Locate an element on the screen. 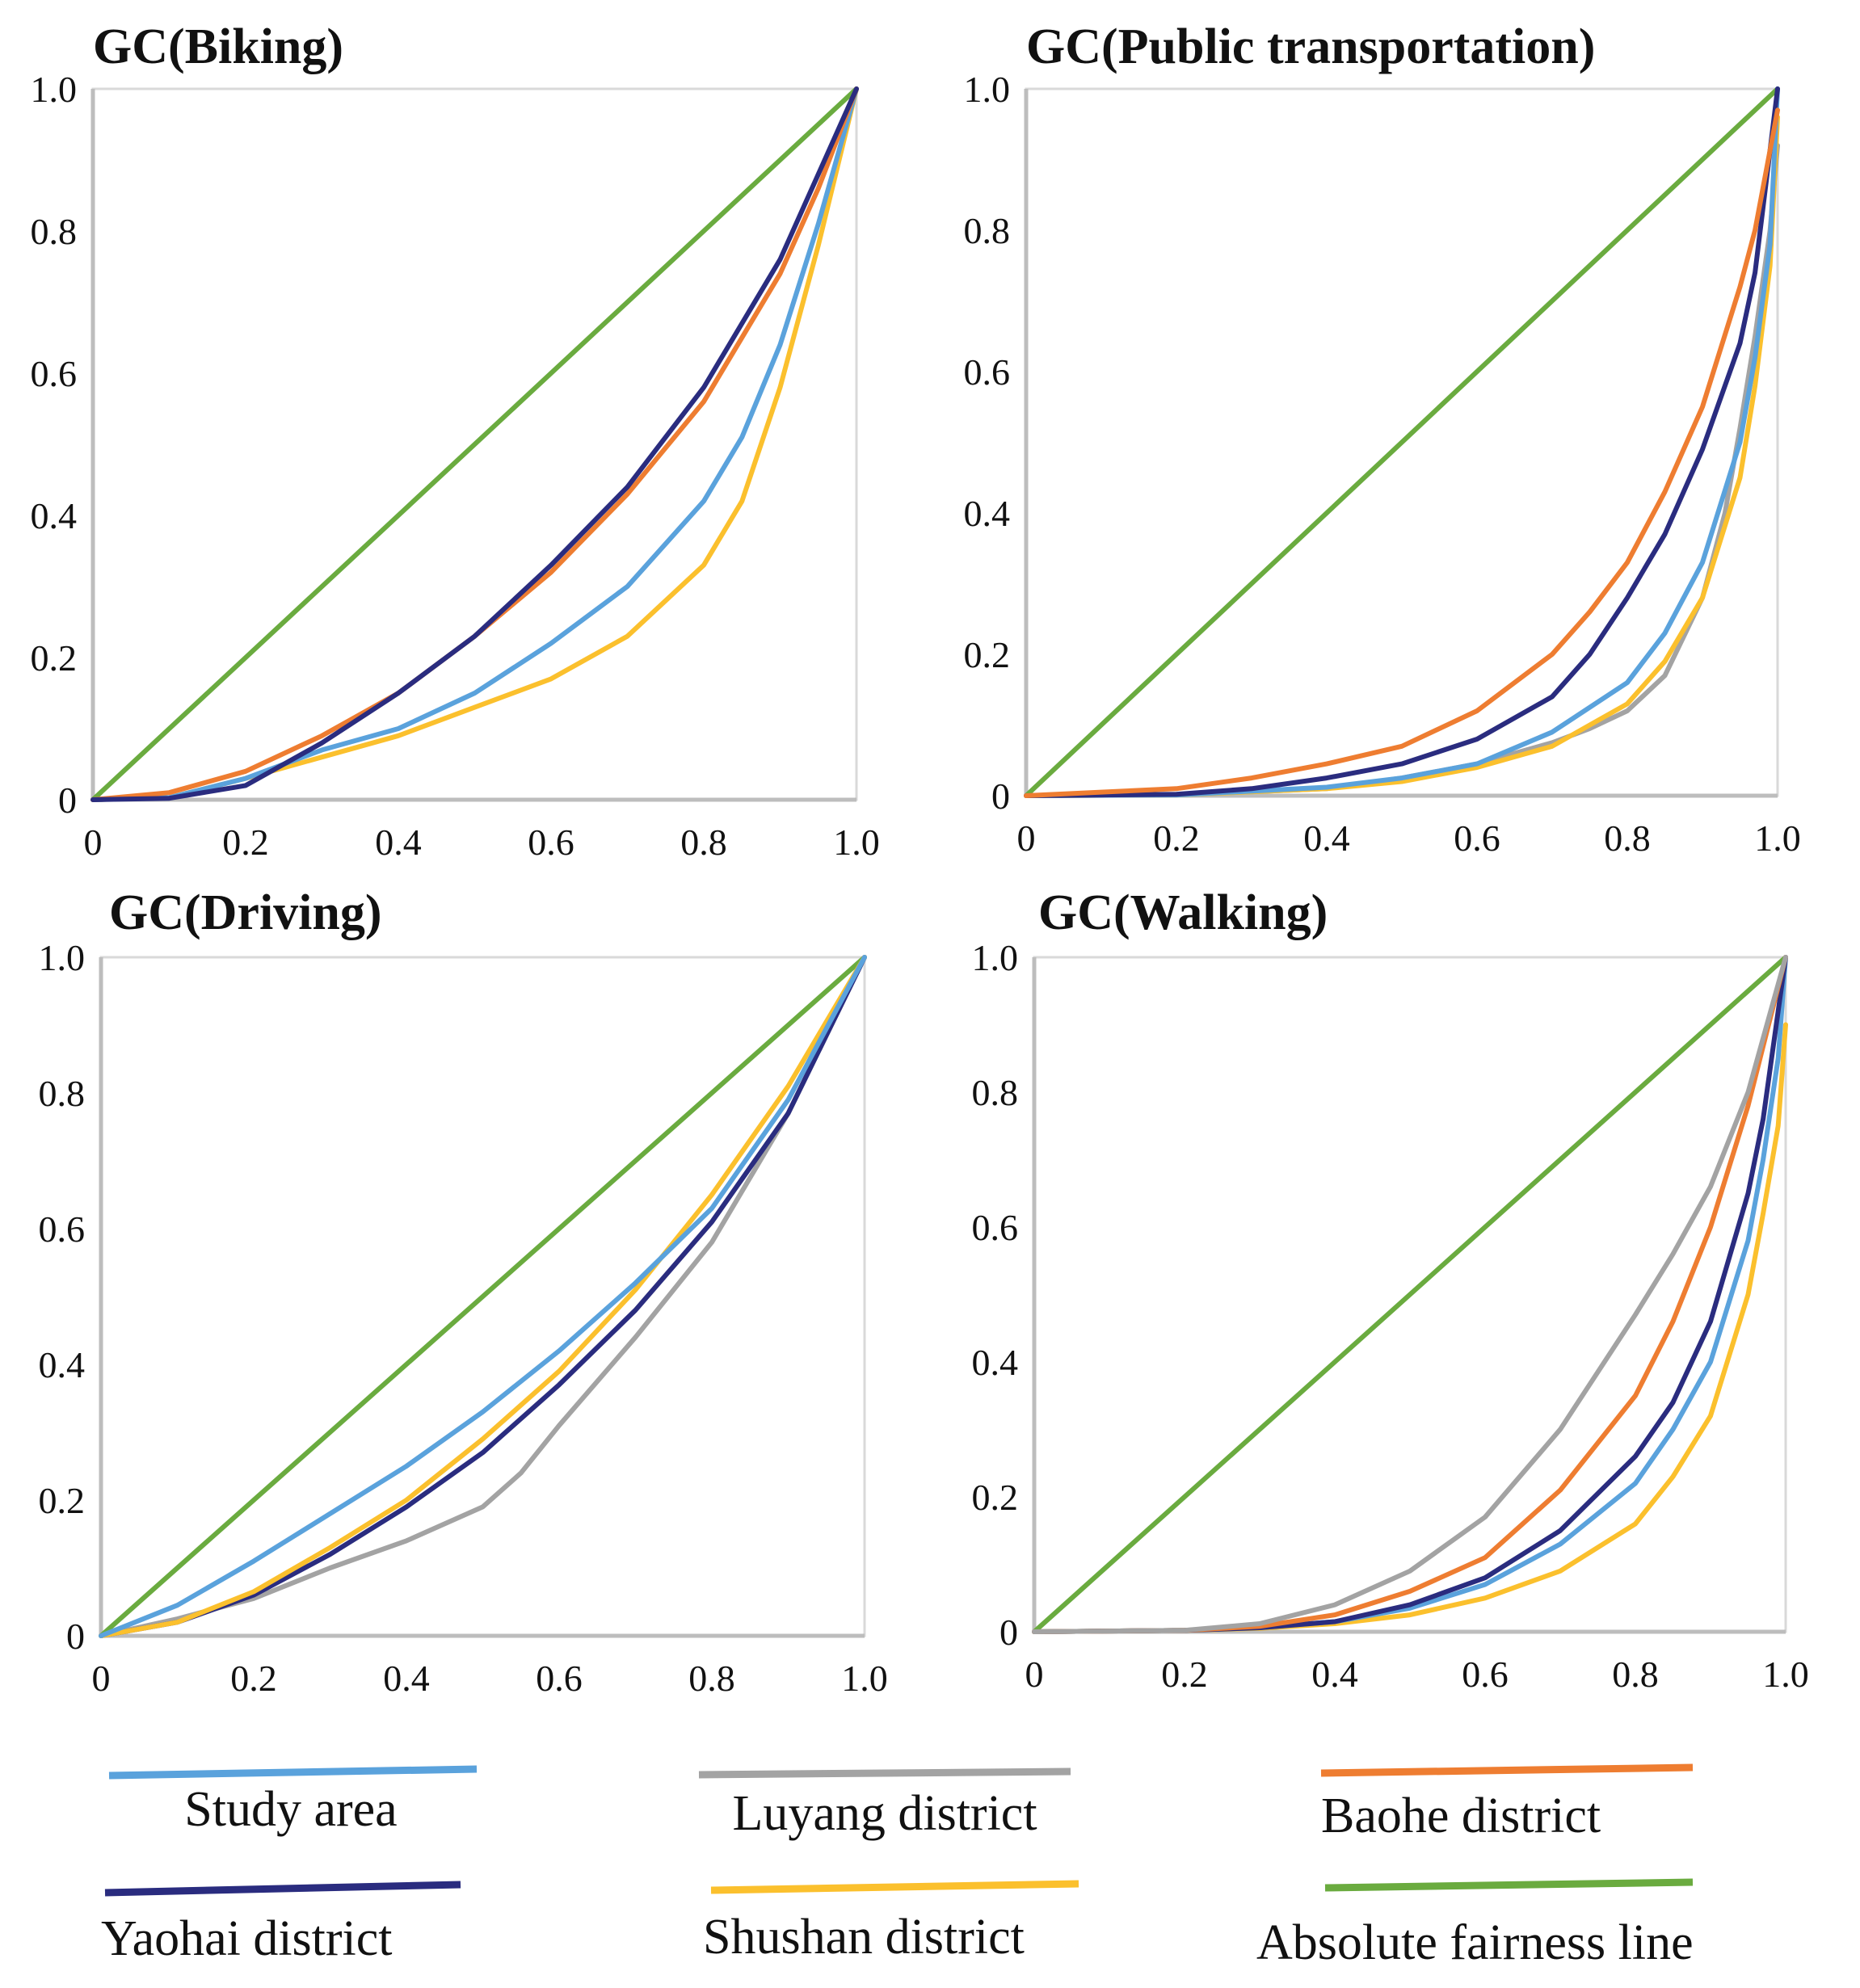  legend-item-fairness: Absolute fairness line is located at coordinates (1475, 1924).